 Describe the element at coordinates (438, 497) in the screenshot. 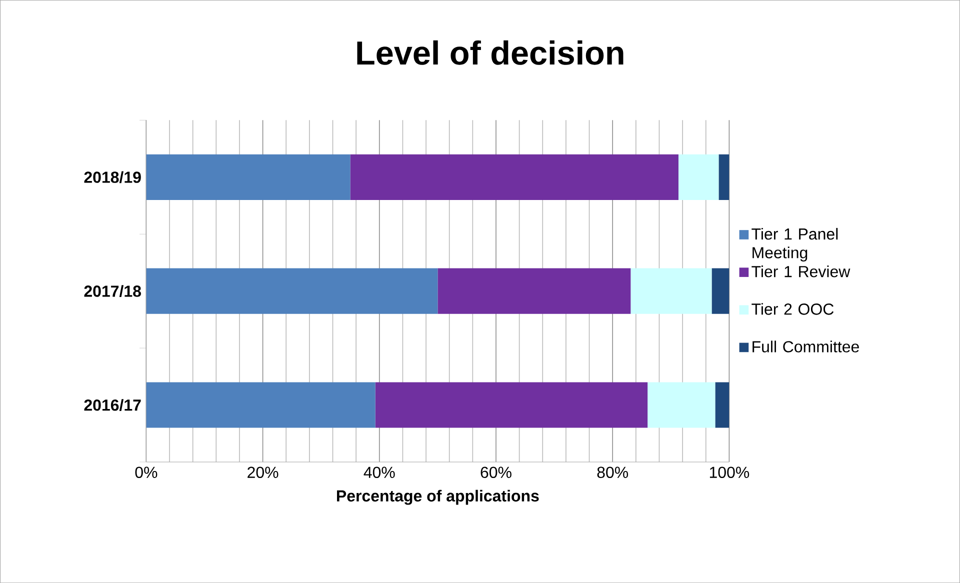

I see `x-axis-title: Percentage of applications` at that location.